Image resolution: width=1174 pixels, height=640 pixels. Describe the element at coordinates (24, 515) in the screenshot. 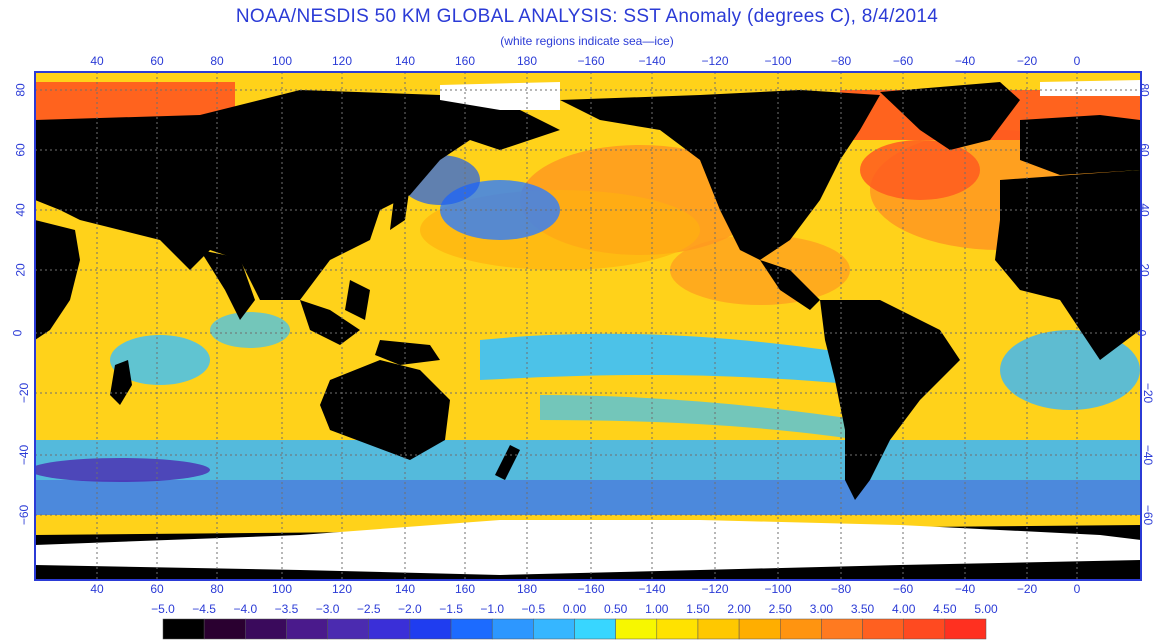

I see `left-latitude-label: −60` at that location.